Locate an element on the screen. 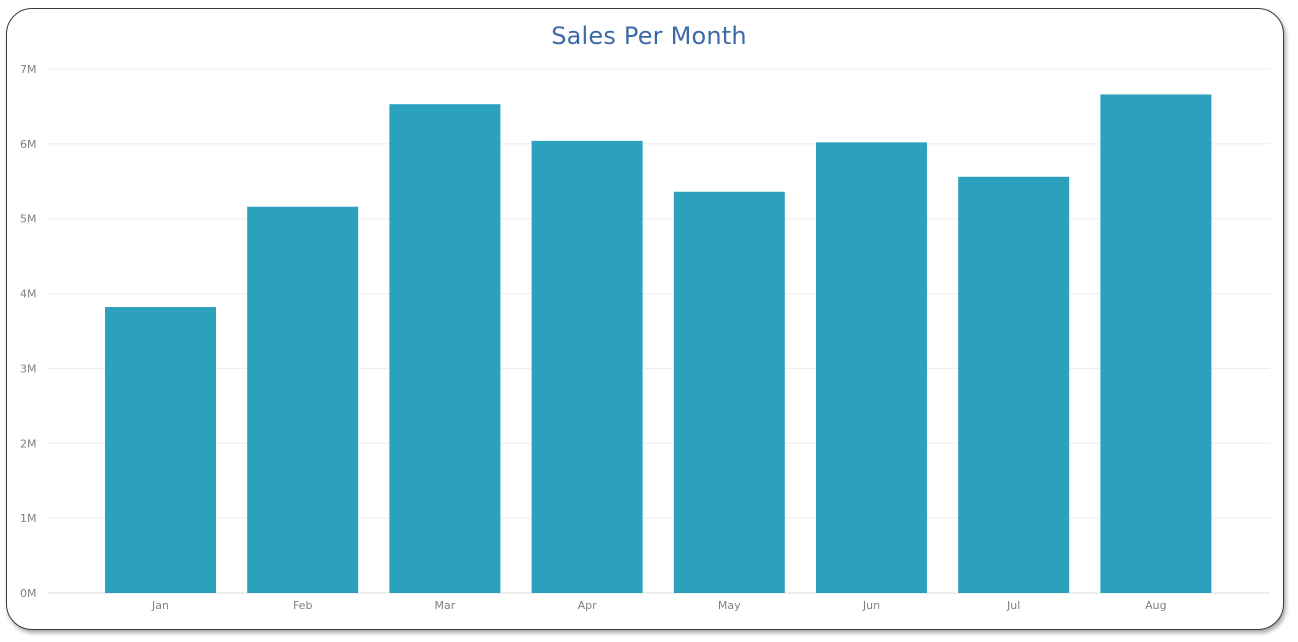 The width and height of the screenshot is (1298, 642). y-tick-label: 0M is located at coordinates (28, 593).